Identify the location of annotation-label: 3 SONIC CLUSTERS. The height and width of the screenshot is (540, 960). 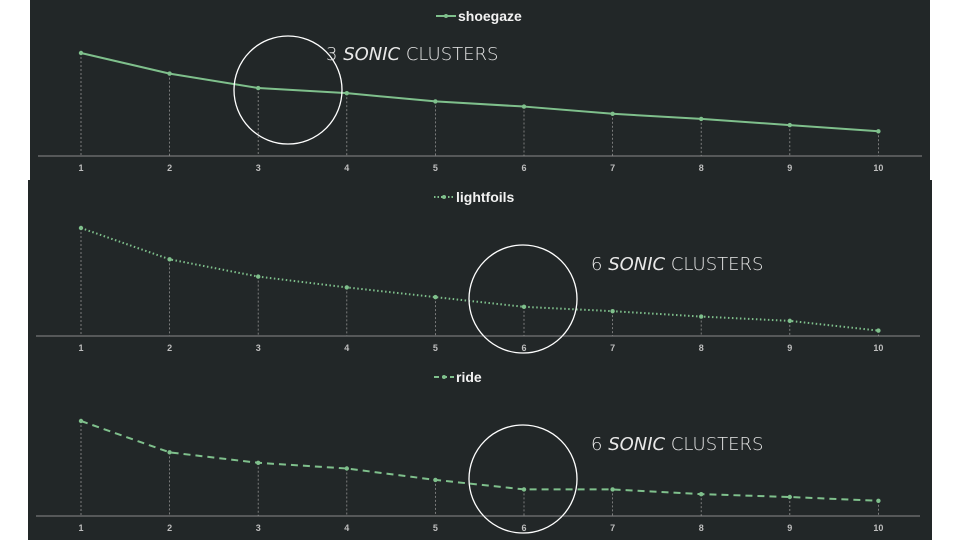
(412, 54).